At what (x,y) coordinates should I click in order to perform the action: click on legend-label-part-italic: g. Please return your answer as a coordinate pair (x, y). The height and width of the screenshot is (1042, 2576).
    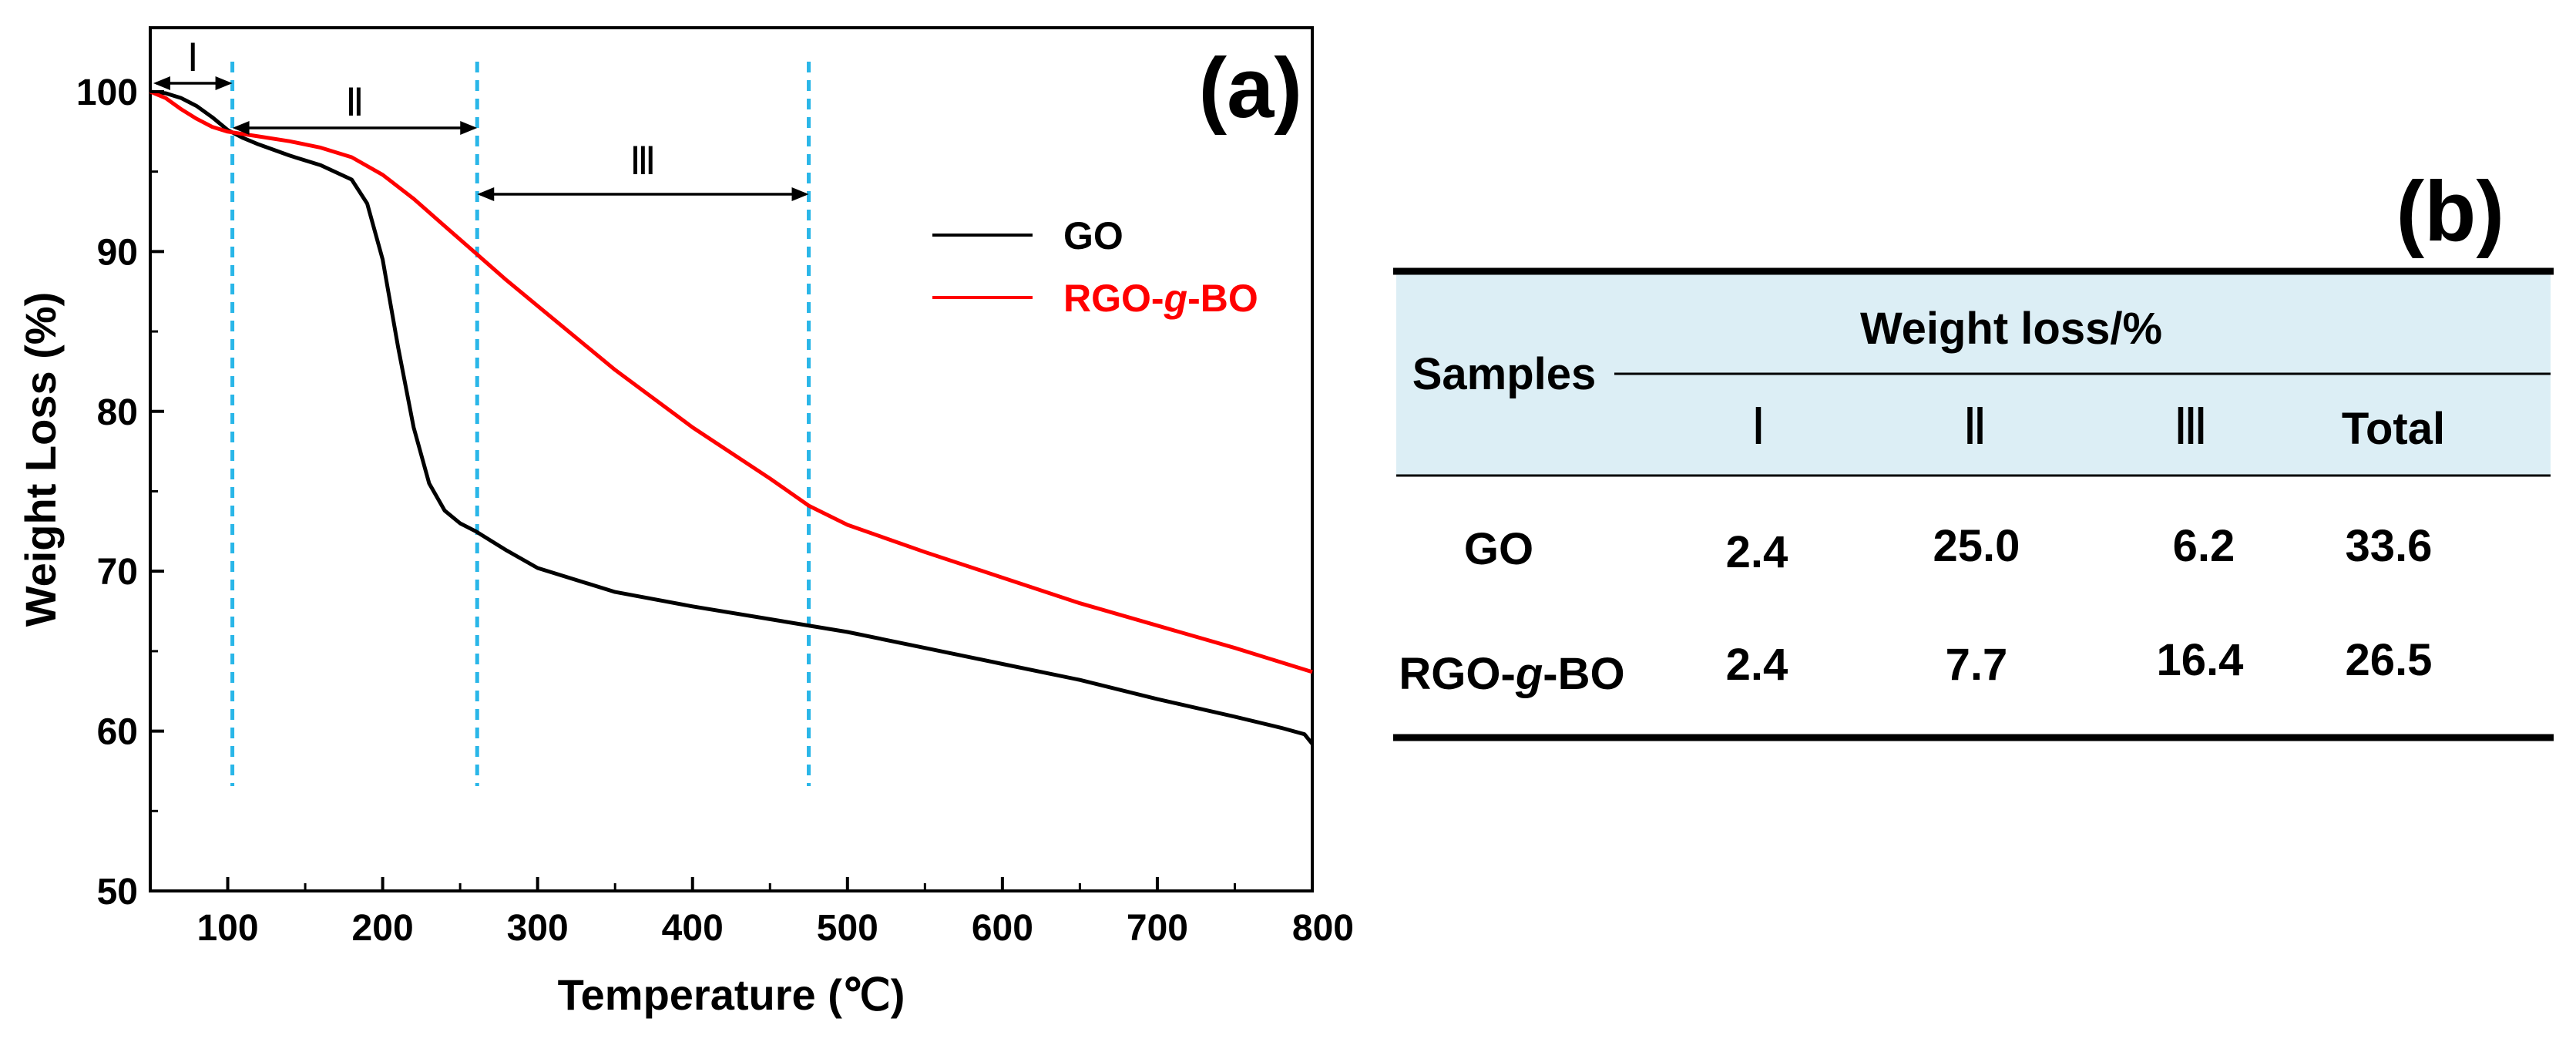
    Looking at the image, I should click on (1176, 298).